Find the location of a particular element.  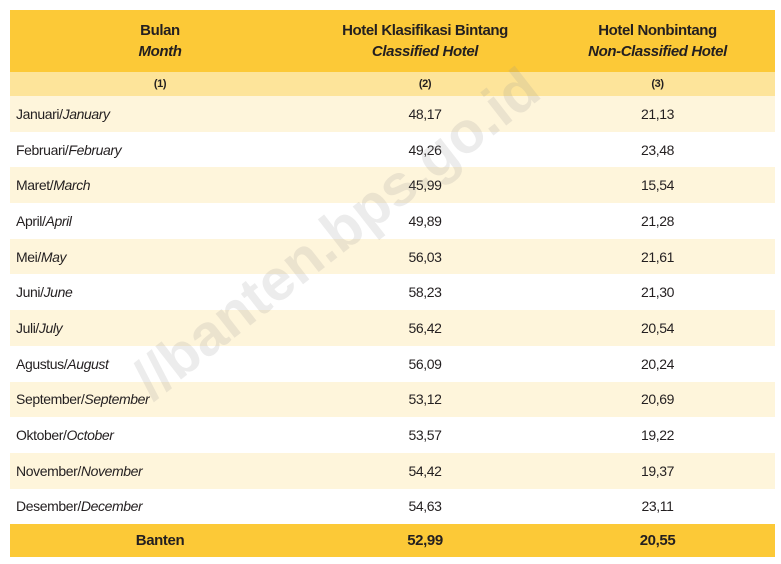

nonclassified-value: 23,11 is located at coordinates (657, 506).